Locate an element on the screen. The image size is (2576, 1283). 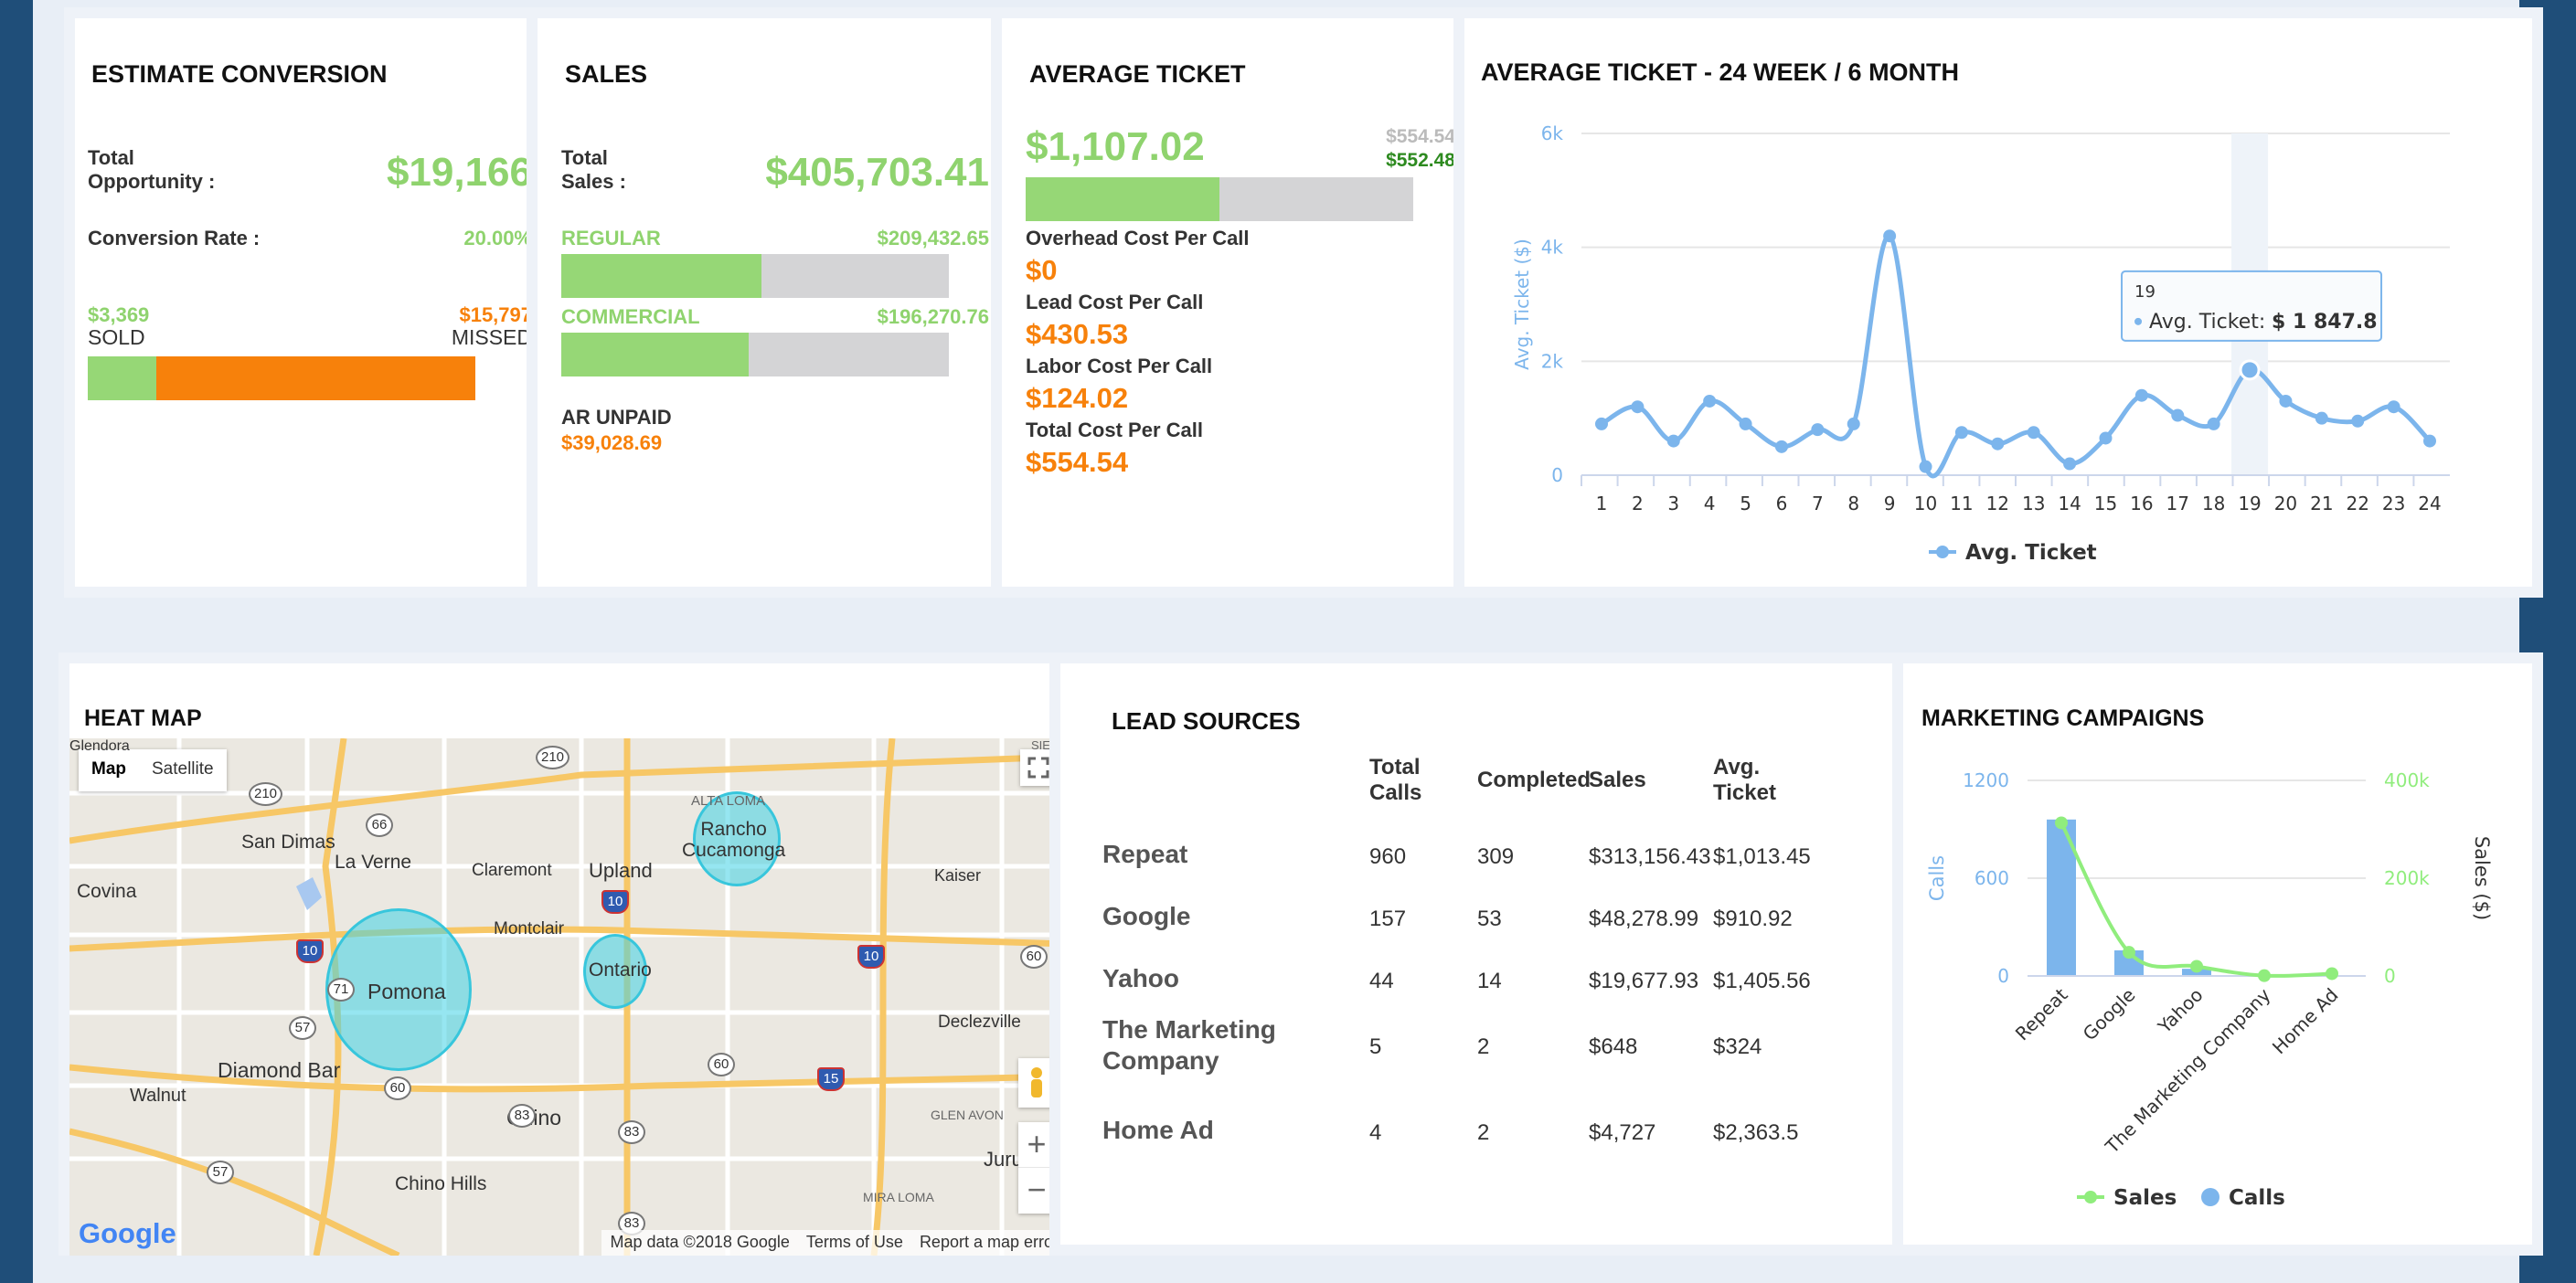
legend-marker is located at coordinates (1943, 552).